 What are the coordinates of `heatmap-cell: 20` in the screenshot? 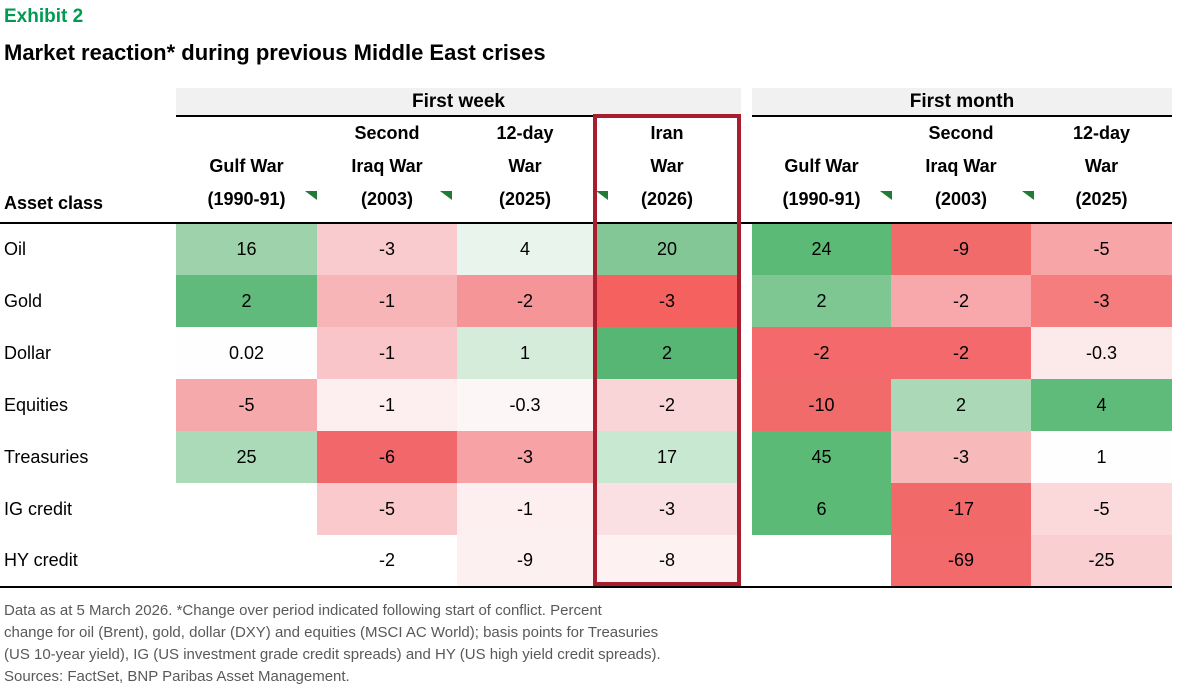 It's located at (667, 249).